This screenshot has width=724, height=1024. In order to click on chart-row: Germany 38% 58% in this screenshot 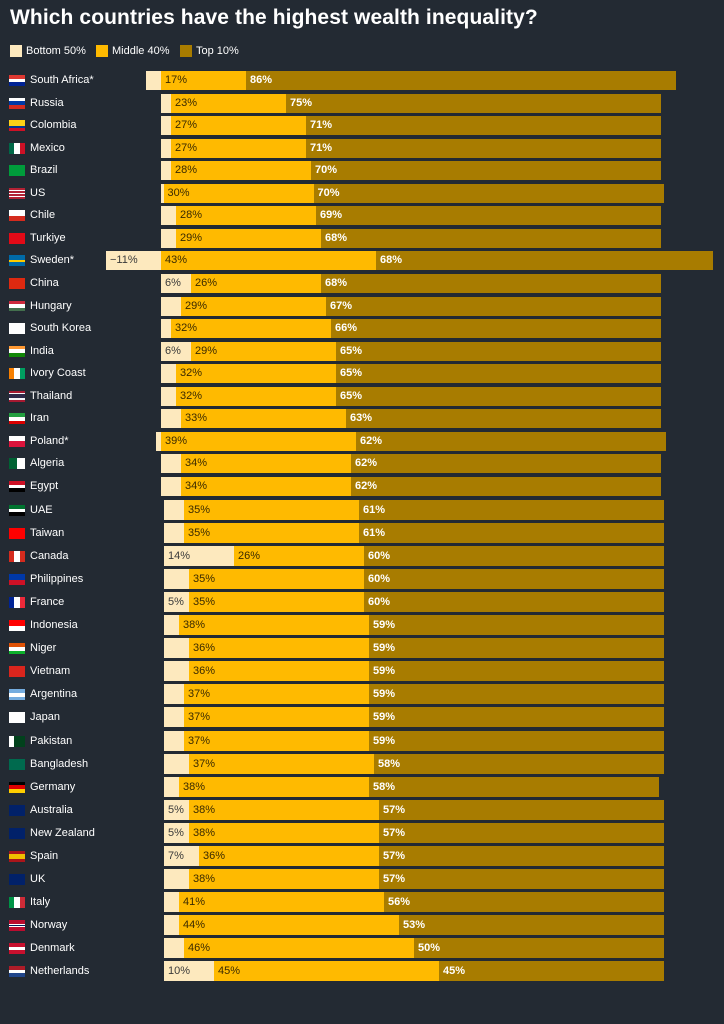, I will do `click(362, 786)`.